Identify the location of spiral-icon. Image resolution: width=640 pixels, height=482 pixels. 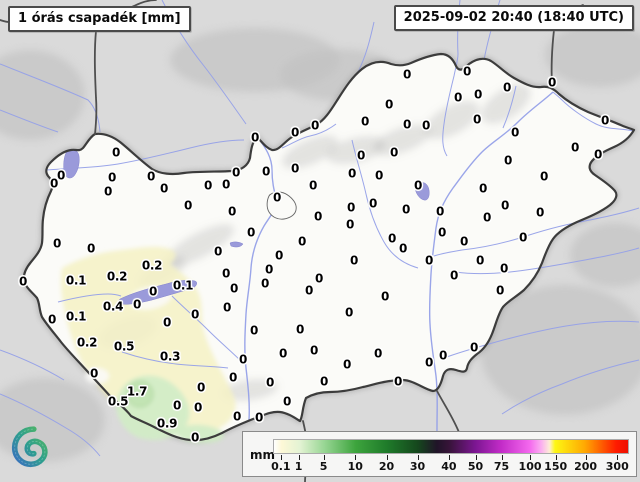
(29, 447).